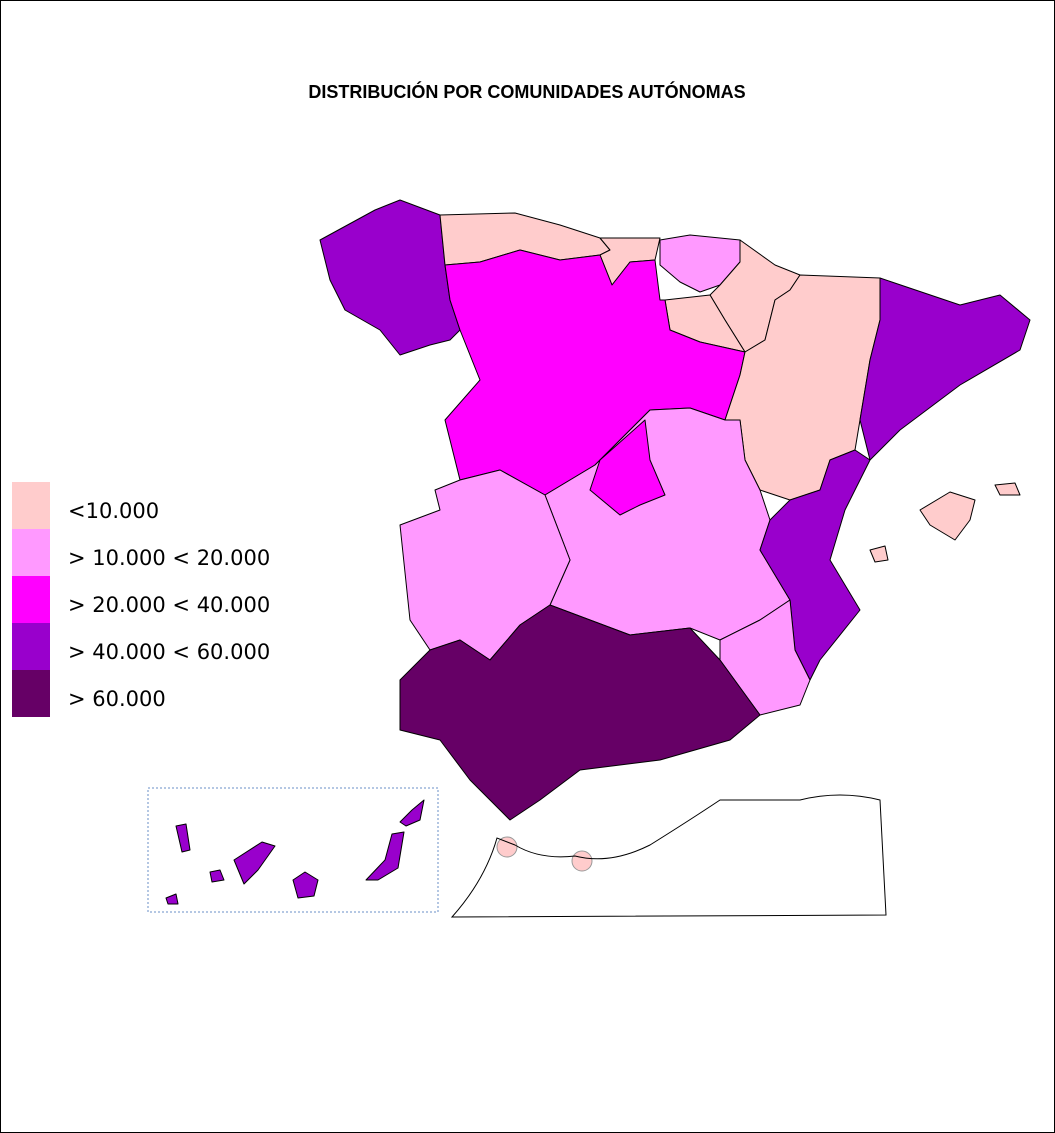  Describe the element at coordinates (169, 605) in the screenshot. I see `legend-label: > 20.000 < 40.000` at that location.